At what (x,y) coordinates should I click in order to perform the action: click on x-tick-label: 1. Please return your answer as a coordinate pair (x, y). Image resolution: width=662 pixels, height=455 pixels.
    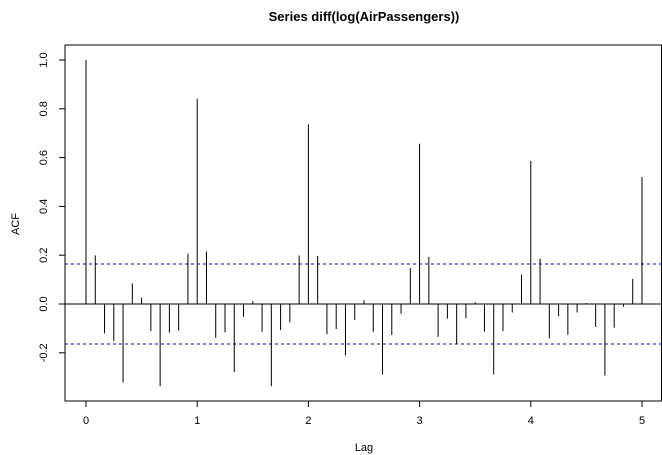
    Looking at the image, I should click on (197, 421).